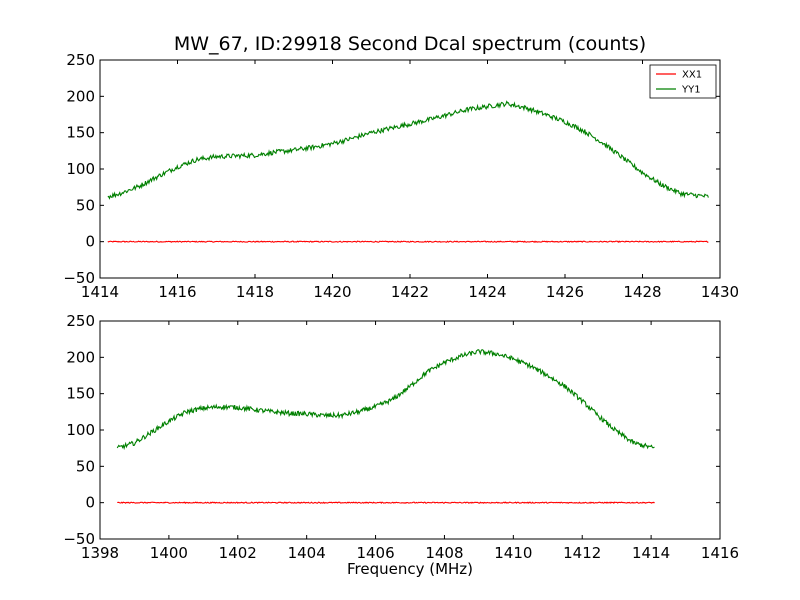 The image size is (800, 600). Describe the element at coordinates (683, 81) in the screenshot. I see `legend-box` at that location.